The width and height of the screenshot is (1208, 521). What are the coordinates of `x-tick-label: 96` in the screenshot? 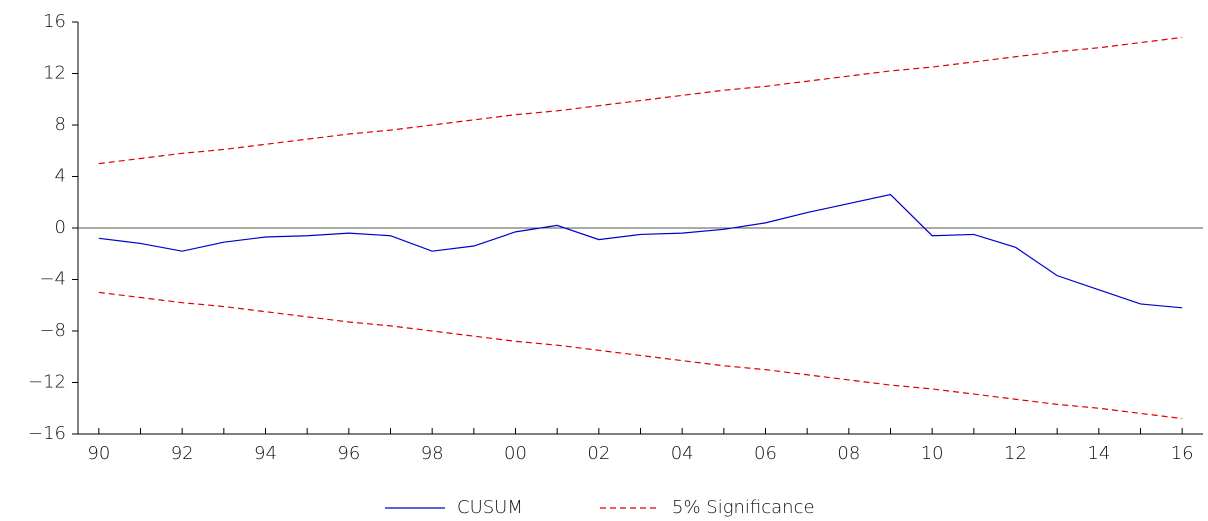 It's located at (348, 453).